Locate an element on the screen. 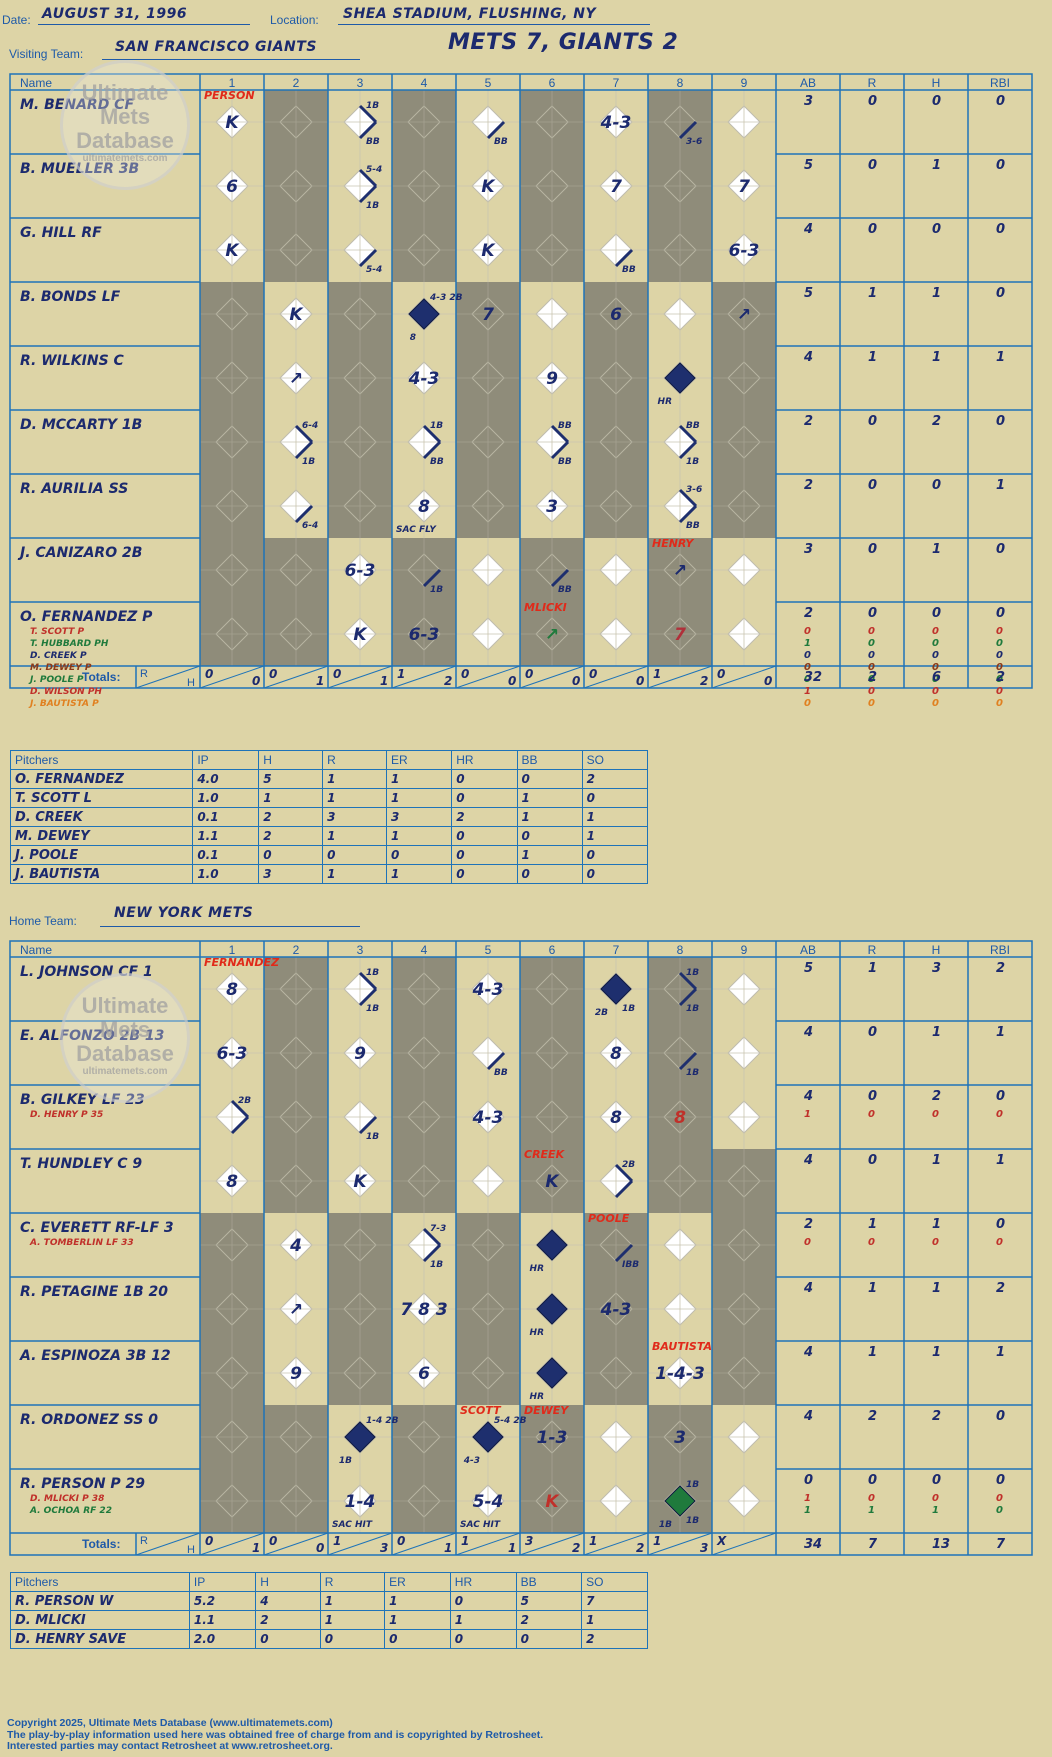 The height and width of the screenshot is (1757, 1052). play-result: 7 is located at coordinates (680, 635).